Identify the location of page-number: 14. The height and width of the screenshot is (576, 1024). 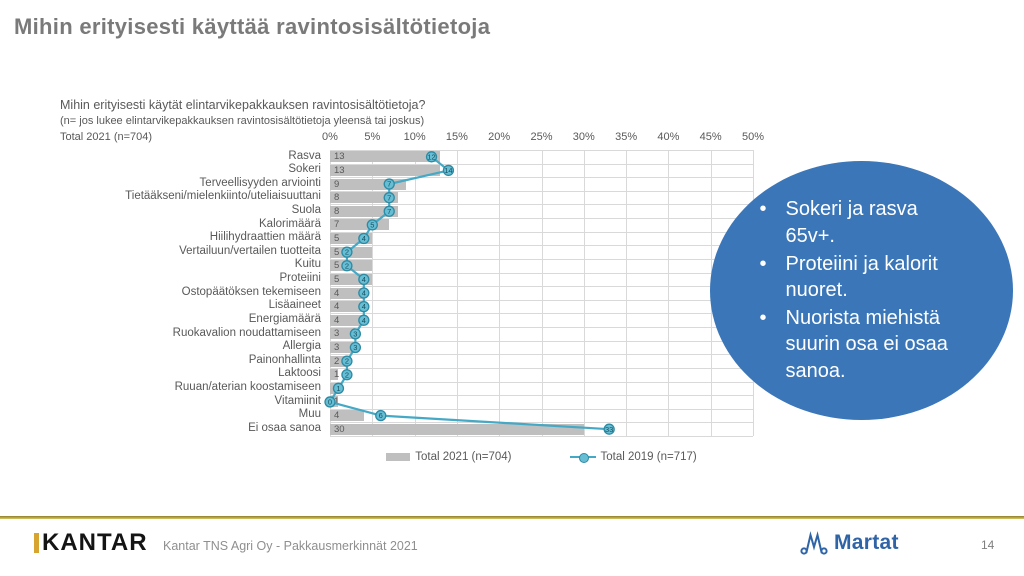
(988, 545).